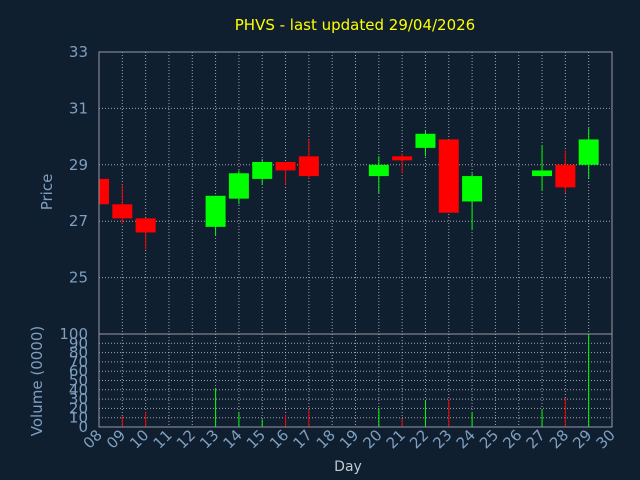 The width and height of the screenshot is (640, 480). What do you see at coordinates (302, 439) in the screenshot?
I see `x-tick-label: 17` at bounding box center [302, 439].